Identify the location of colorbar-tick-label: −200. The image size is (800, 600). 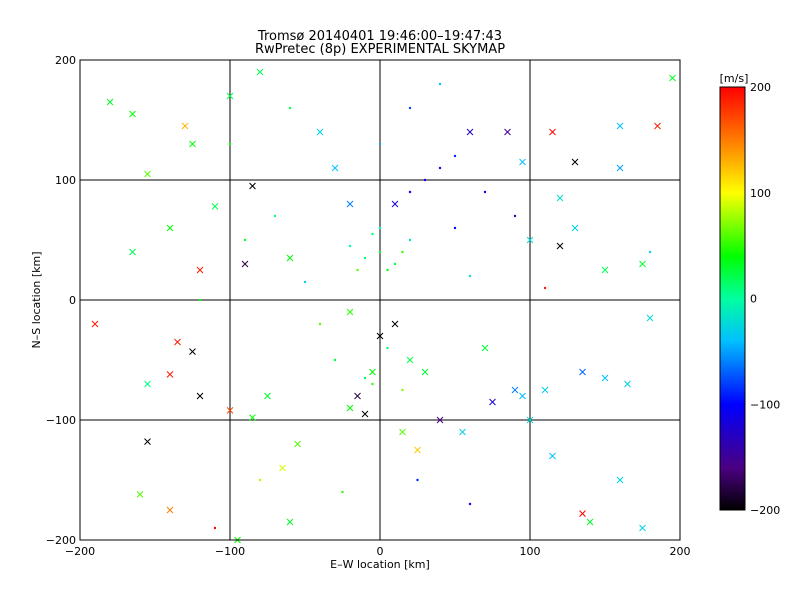
(765, 510).